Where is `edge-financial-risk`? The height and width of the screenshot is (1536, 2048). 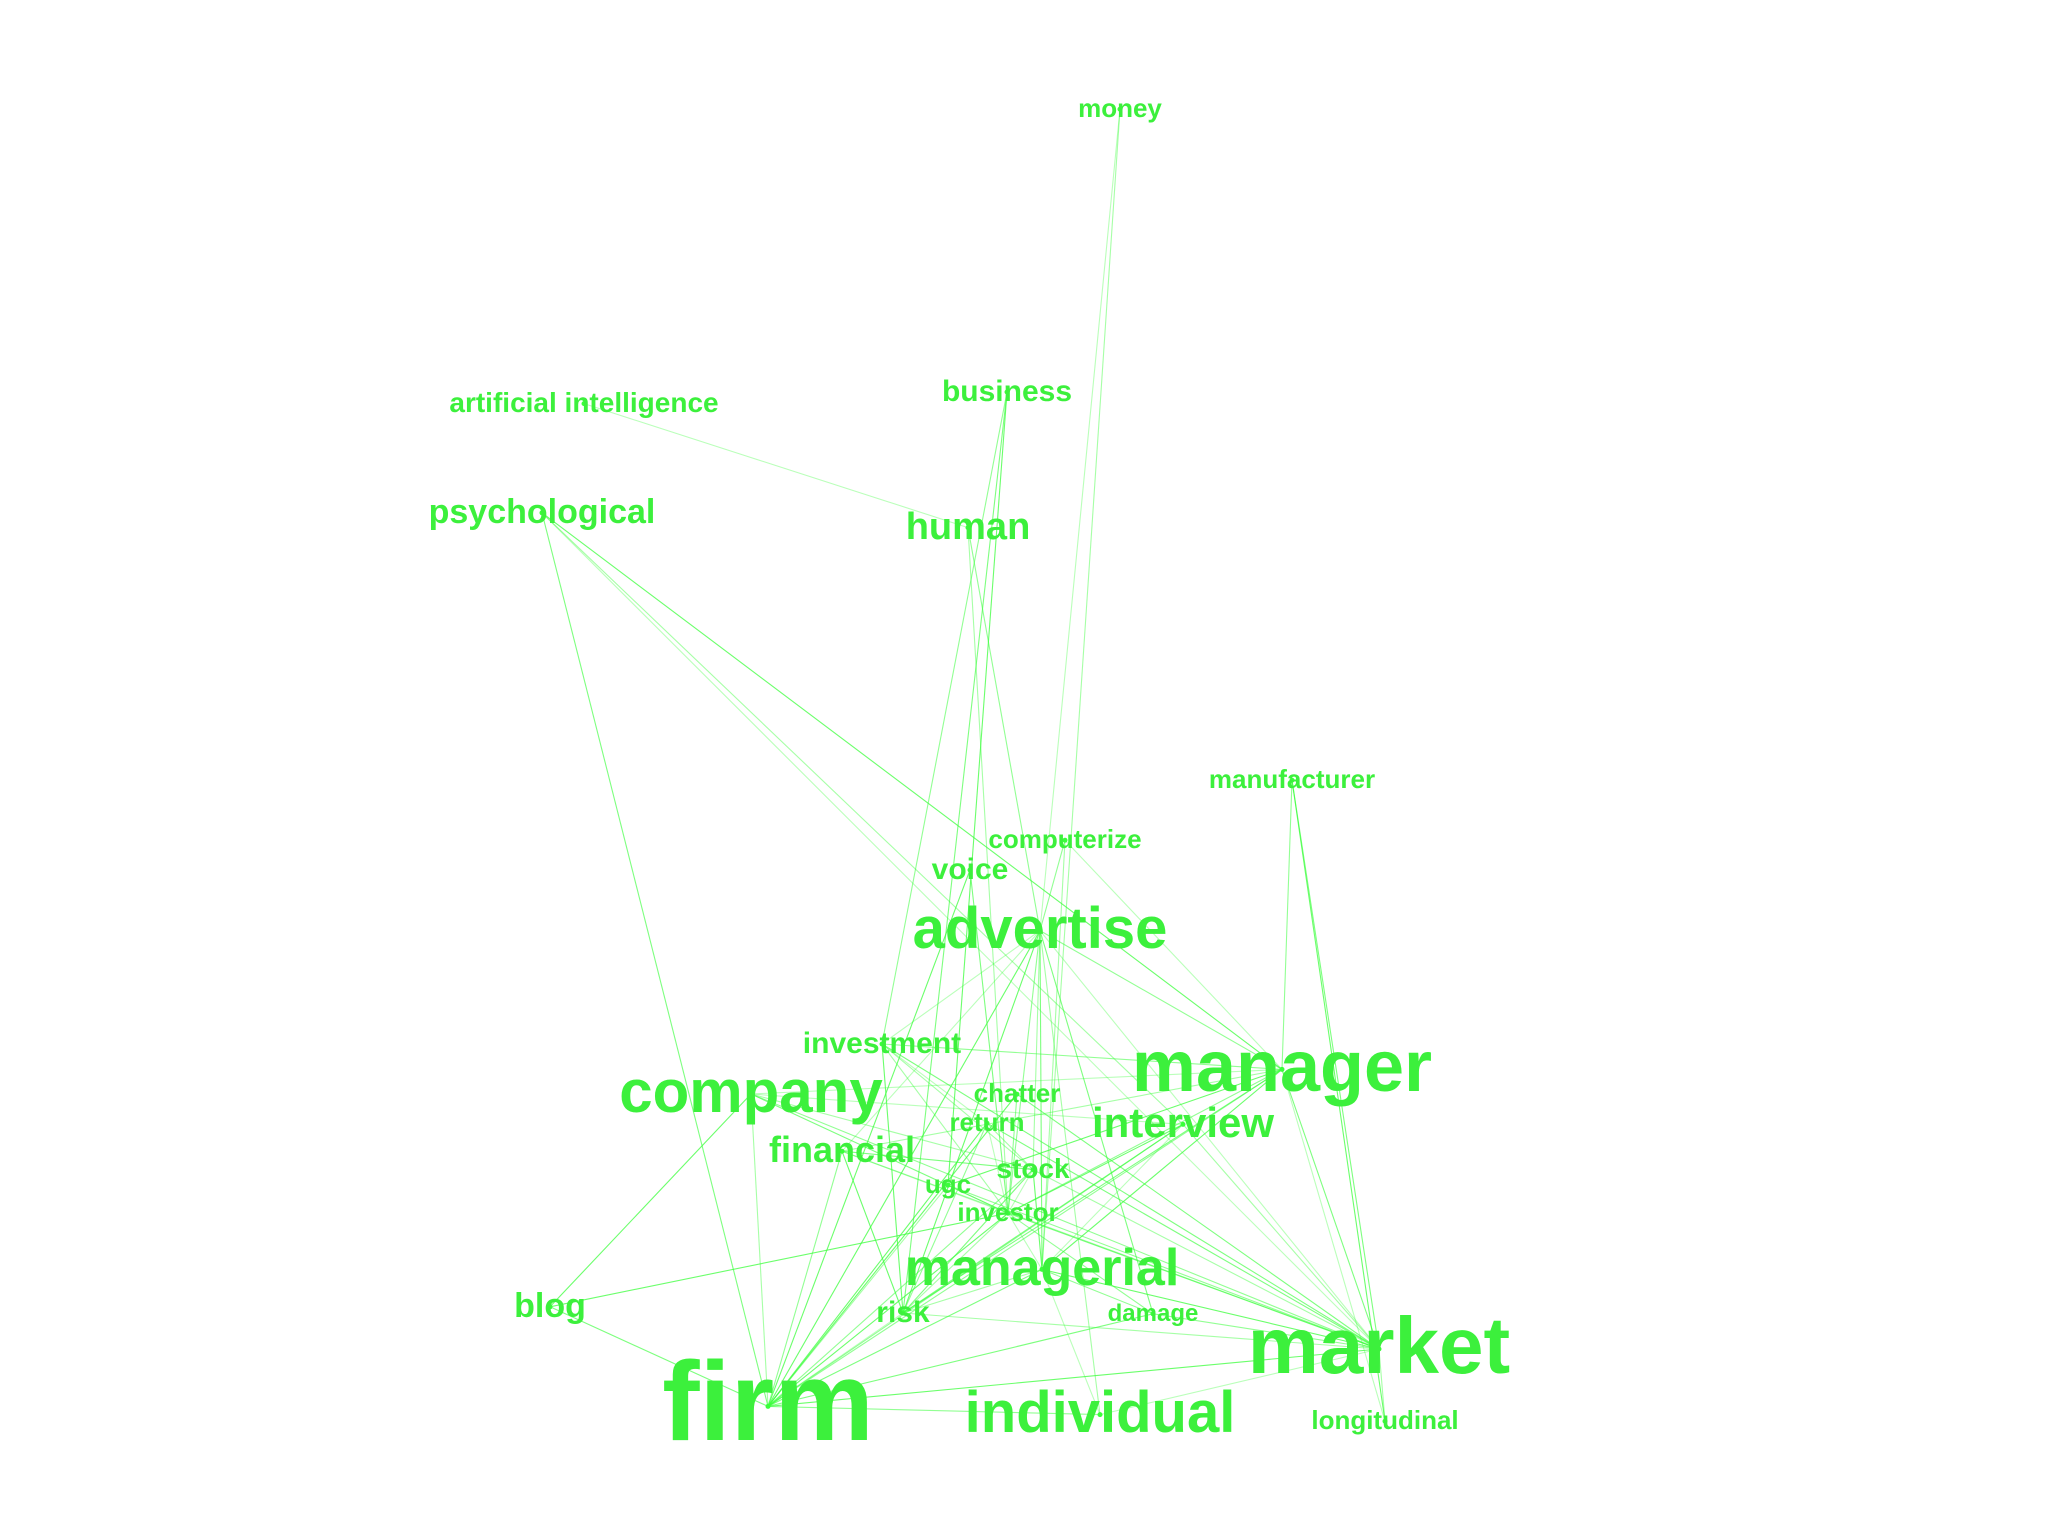
edge-financial-risk is located at coordinates (872, 1232).